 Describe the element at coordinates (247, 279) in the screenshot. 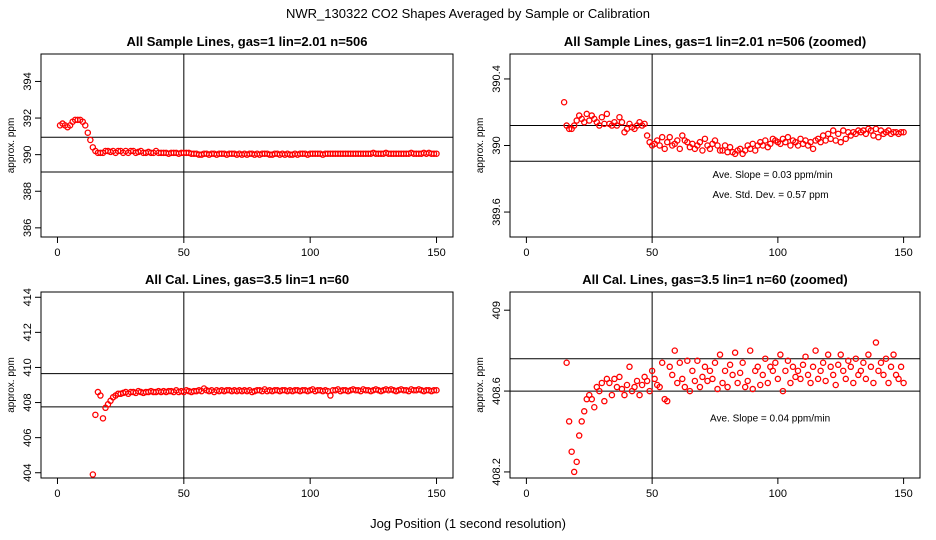

I see `panel-title: All Cal. Lines, gas=3.5 lin=1 n=60` at that location.